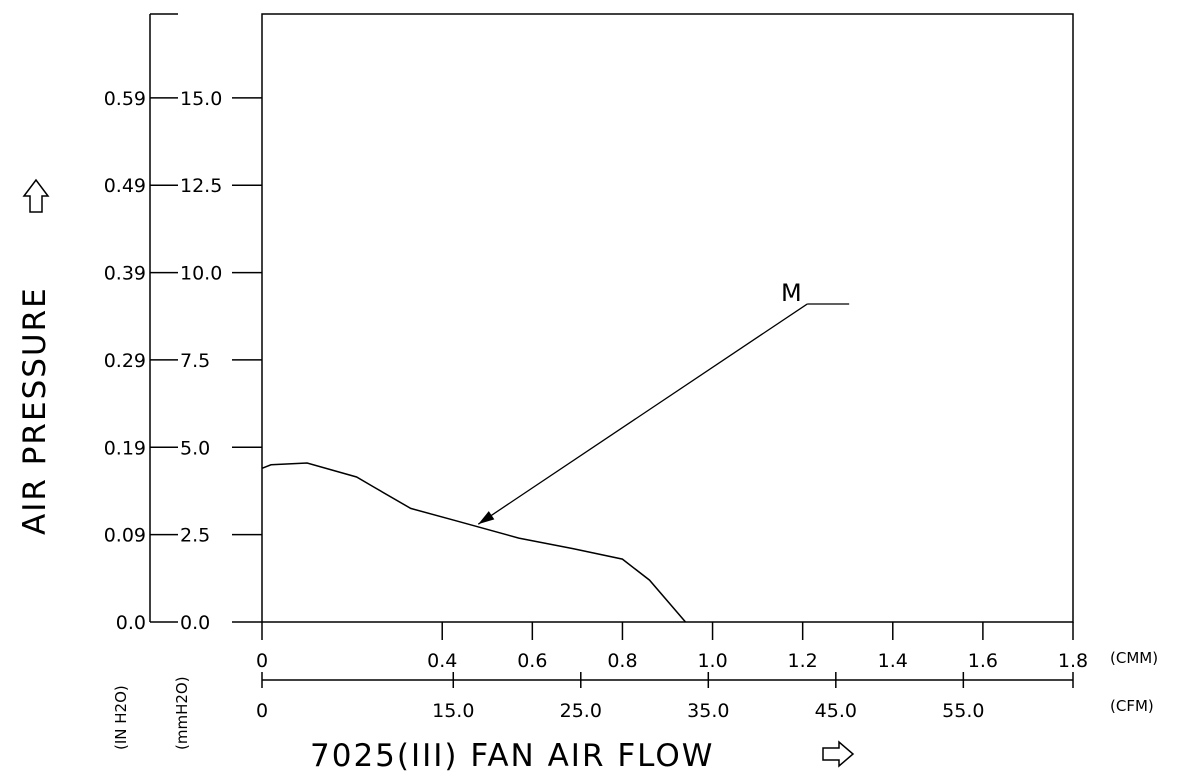 This screenshot has width=1188, height=776. What do you see at coordinates (131, 623) in the screenshot?
I see `y-secondary-tick-label: 0.0` at bounding box center [131, 623].